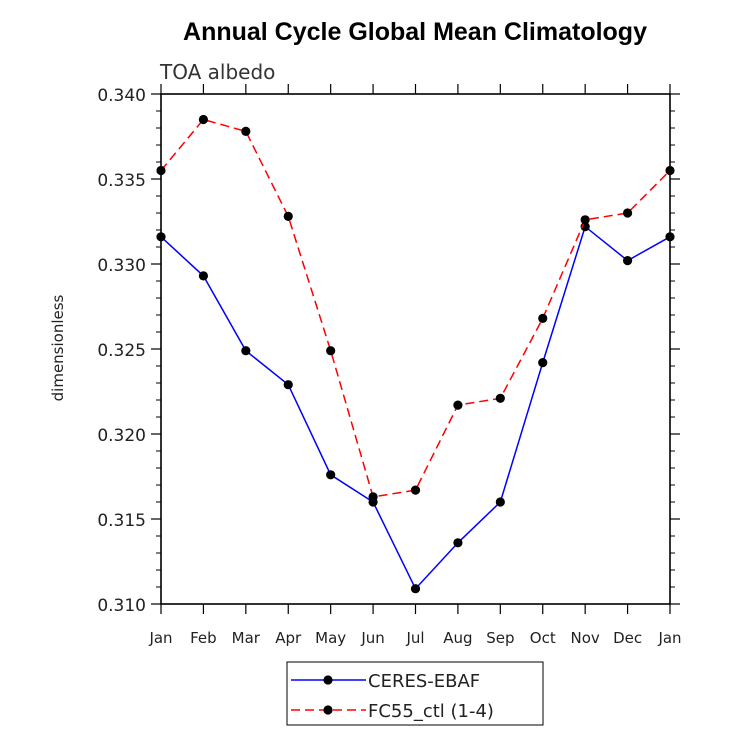  What do you see at coordinates (627, 638) in the screenshot?
I see `x-tick-label: Dec` at bounding box center [627, 638].